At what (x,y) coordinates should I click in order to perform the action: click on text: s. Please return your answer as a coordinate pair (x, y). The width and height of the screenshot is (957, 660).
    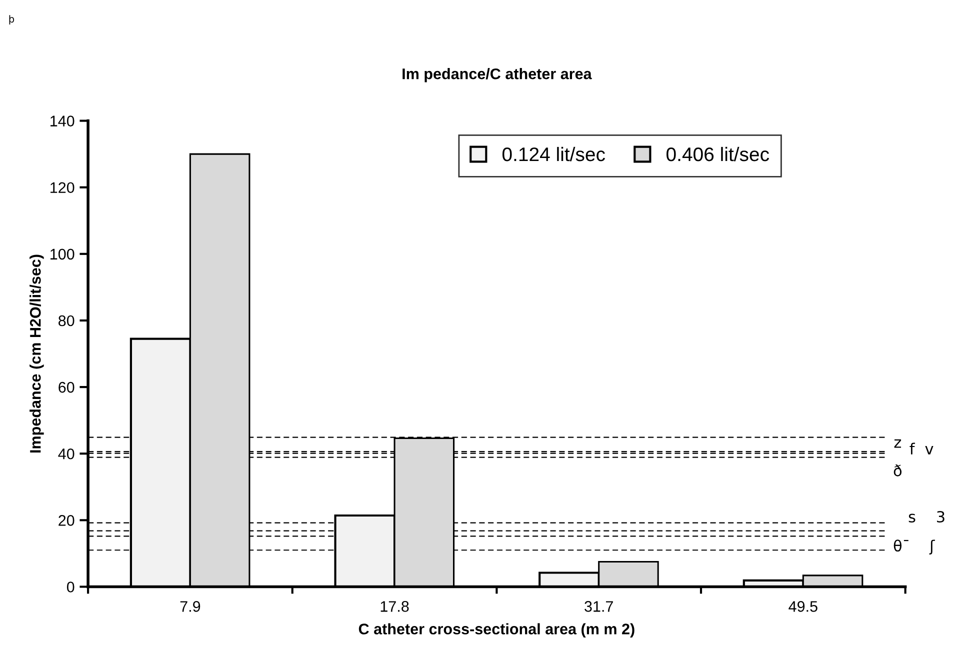
    Looking at the image, I should click on (912, 518).